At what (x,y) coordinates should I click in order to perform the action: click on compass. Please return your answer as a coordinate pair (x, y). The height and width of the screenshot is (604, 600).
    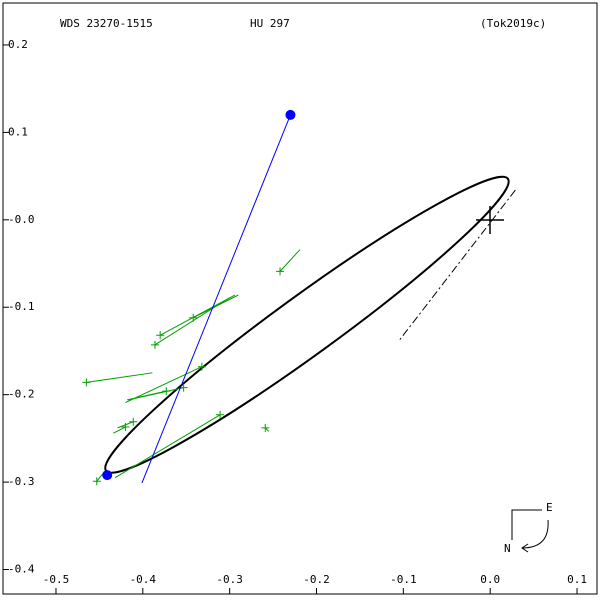
    Looking at the image, I should click on (530, 531).